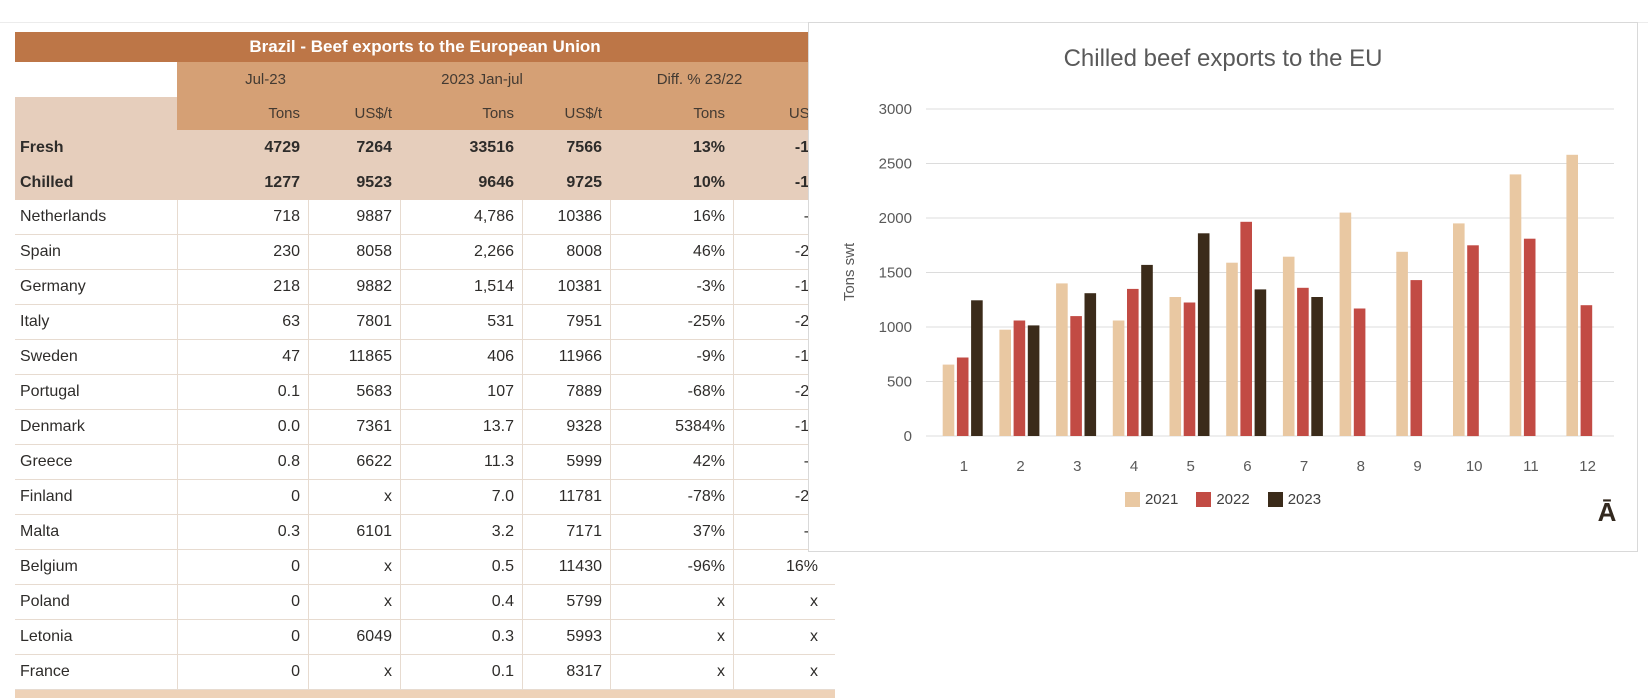 This screenshot has height=698, width=1648. I want to click on legend-item-2022: 2022, so click(1223, 499).